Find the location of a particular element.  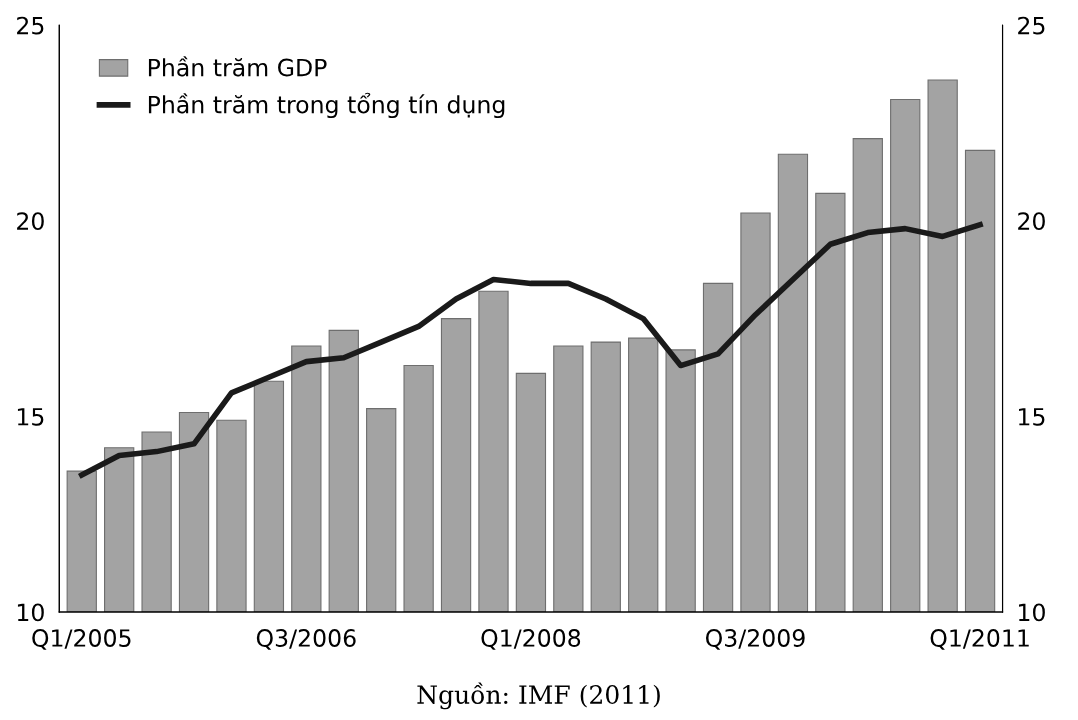

y-tick-label: 15 is located at coordinates (30, 417).